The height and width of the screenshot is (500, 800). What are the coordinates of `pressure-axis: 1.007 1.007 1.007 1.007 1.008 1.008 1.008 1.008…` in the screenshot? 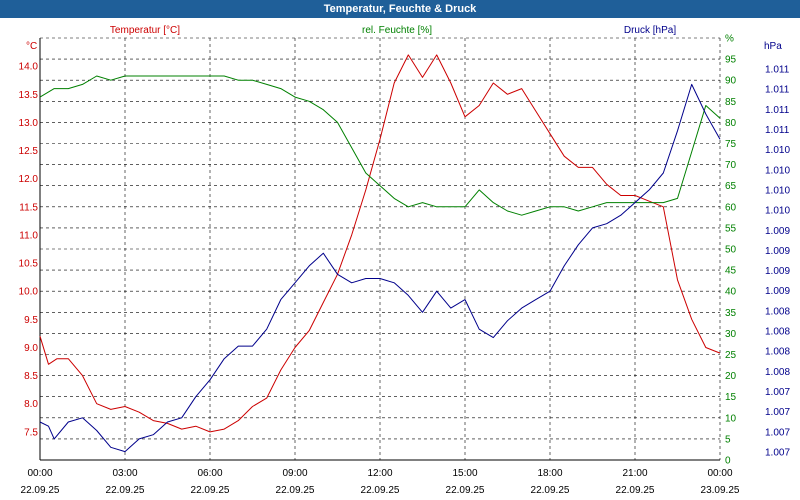 It's located at (777, 262).